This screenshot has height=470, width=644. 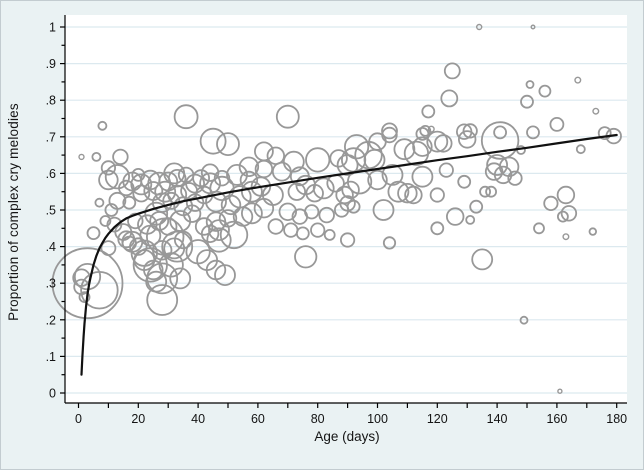 I want to click on x-axis-title: Age (days), so click(x=347, y=436).